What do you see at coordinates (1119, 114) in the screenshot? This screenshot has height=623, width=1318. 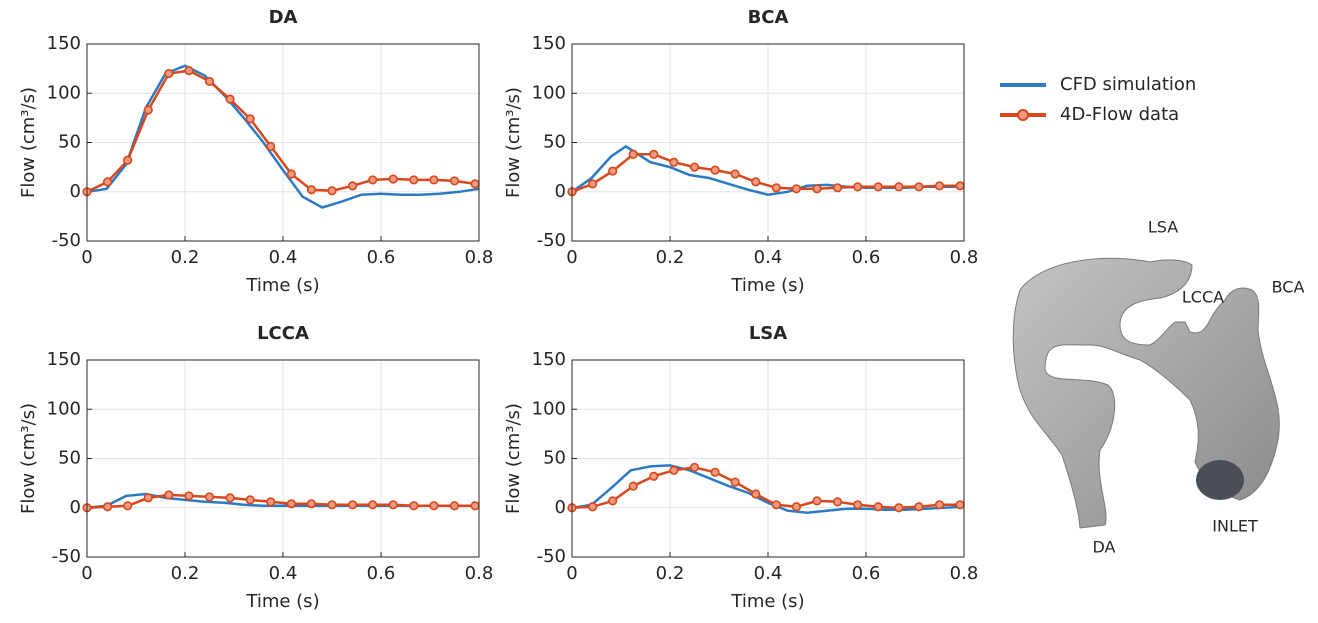 I see `legend-label: 4D-Flow data` at bounding box center [1119, 114].